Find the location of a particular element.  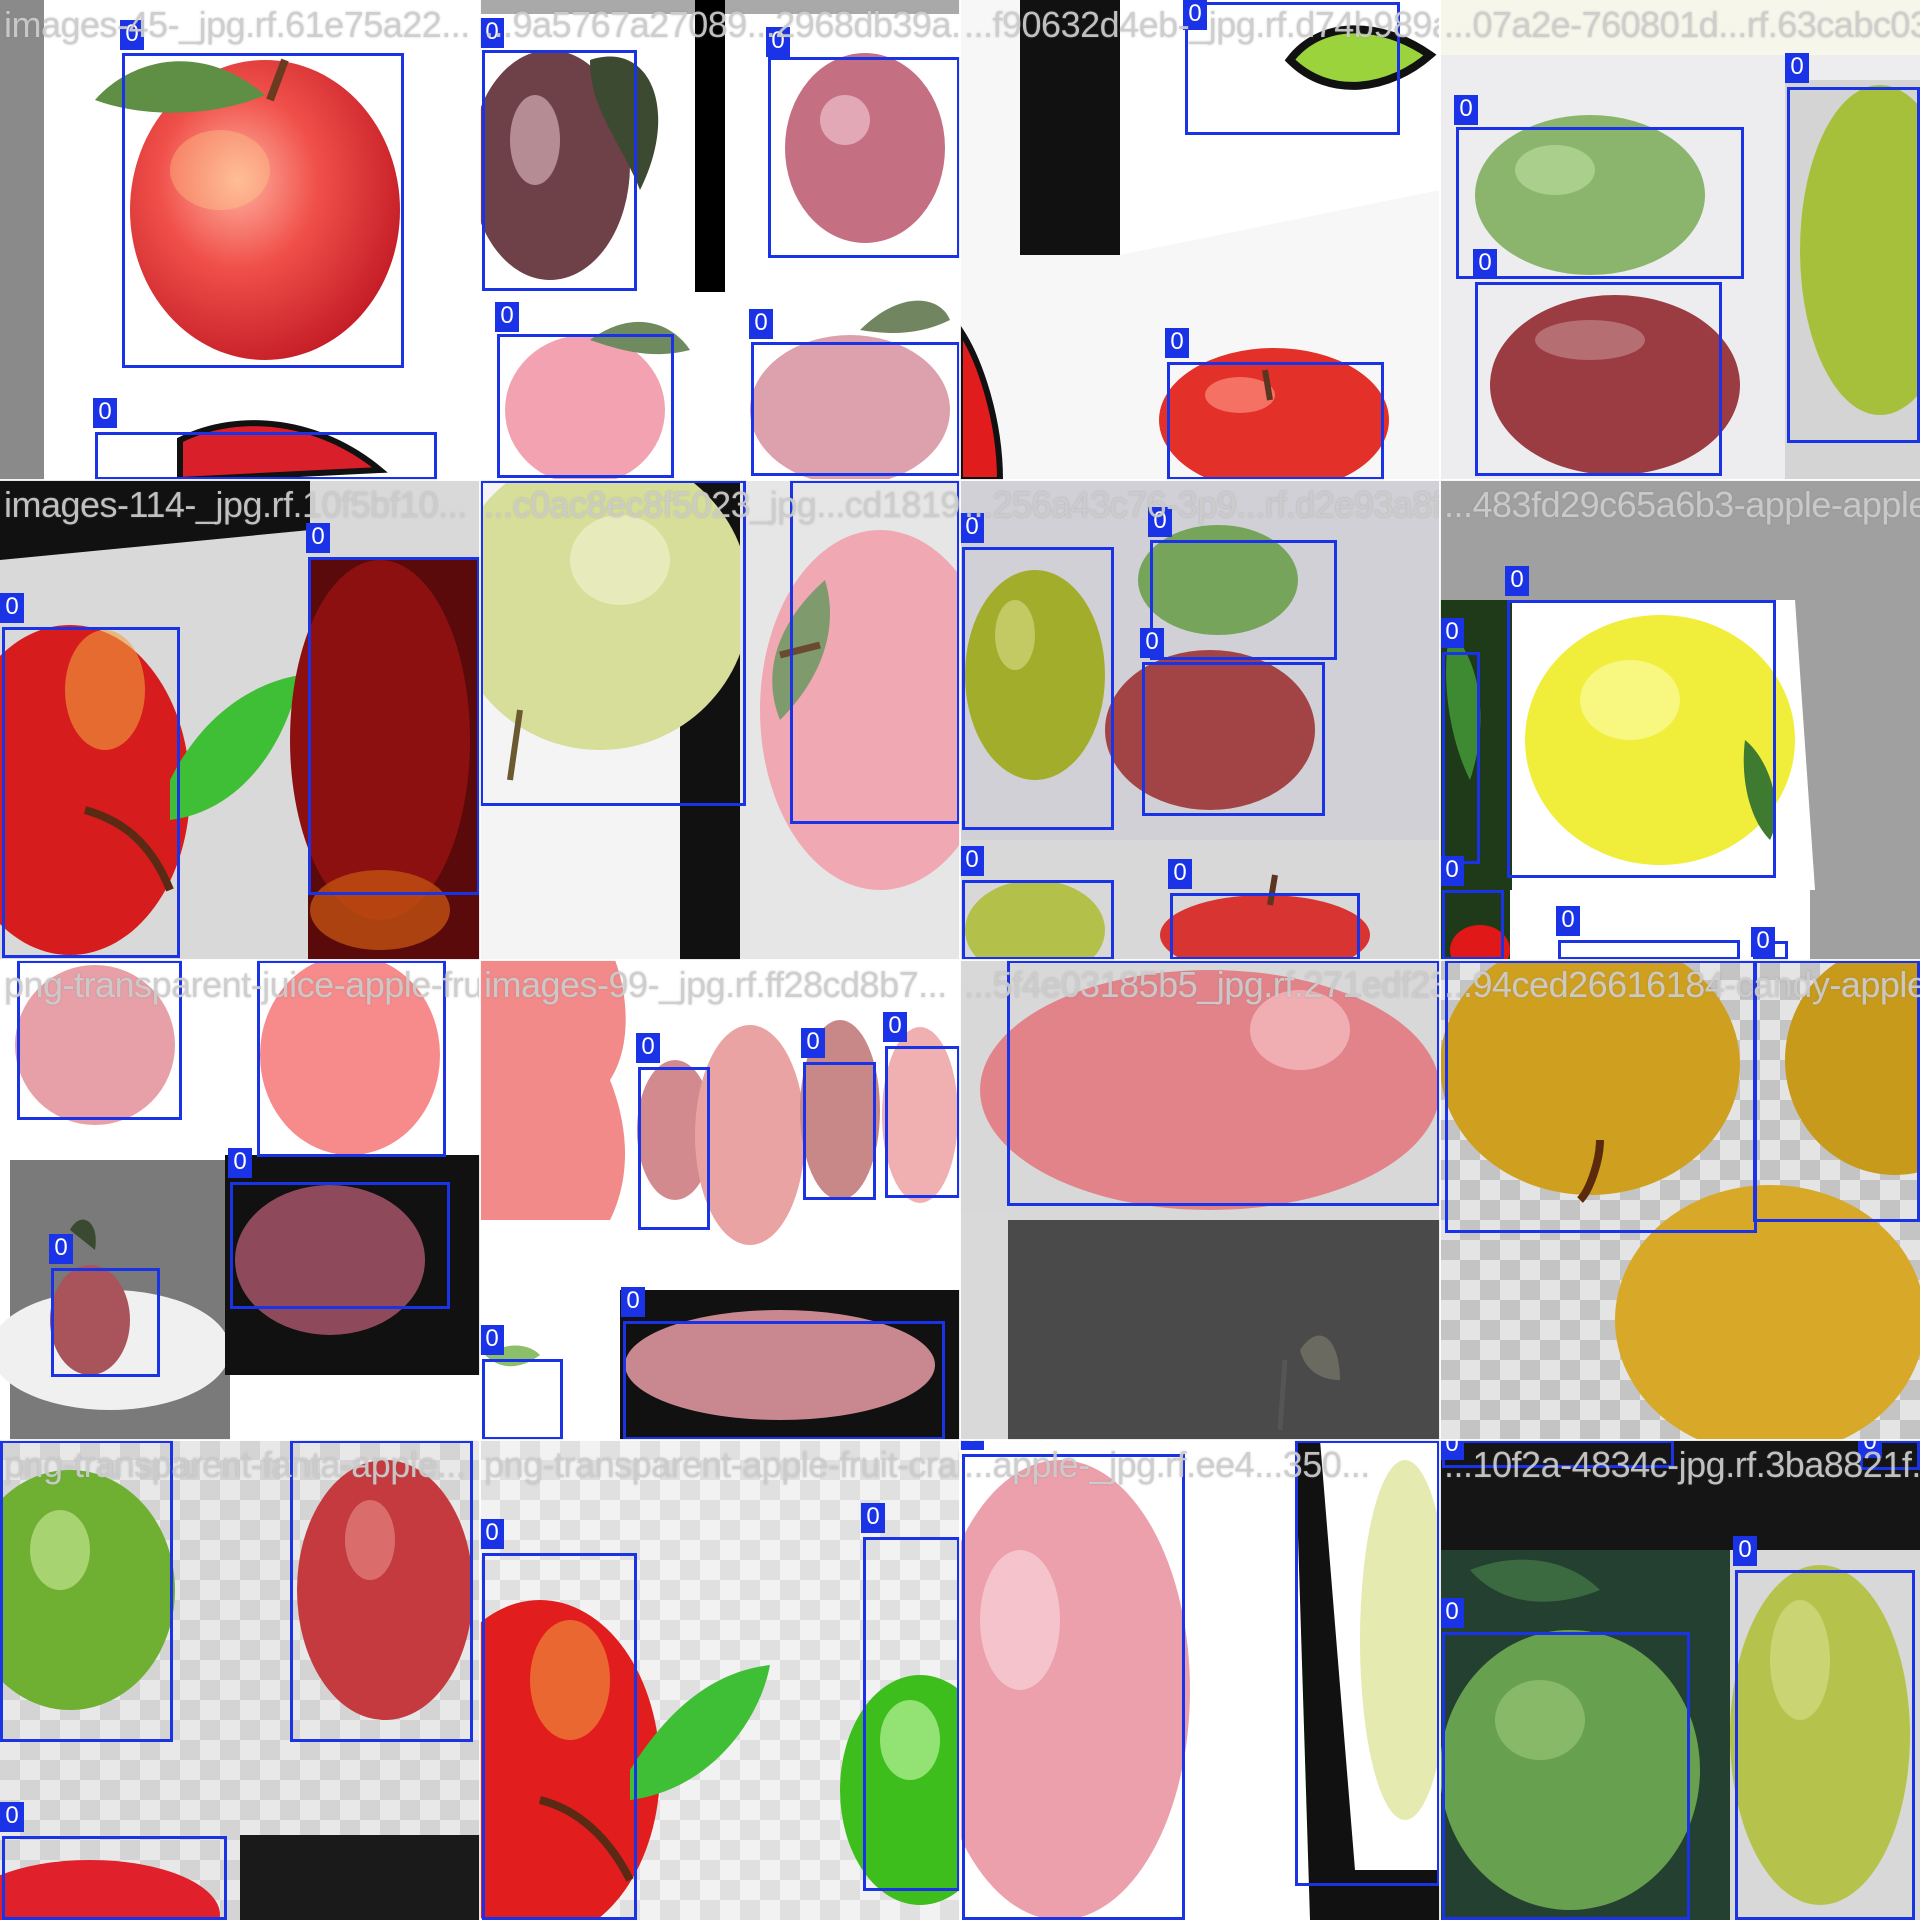

mosaic-tile-4: ...07a2e-760801d...rf.63cabc03... 0 0 0 is located at coordinates (1680, 240).